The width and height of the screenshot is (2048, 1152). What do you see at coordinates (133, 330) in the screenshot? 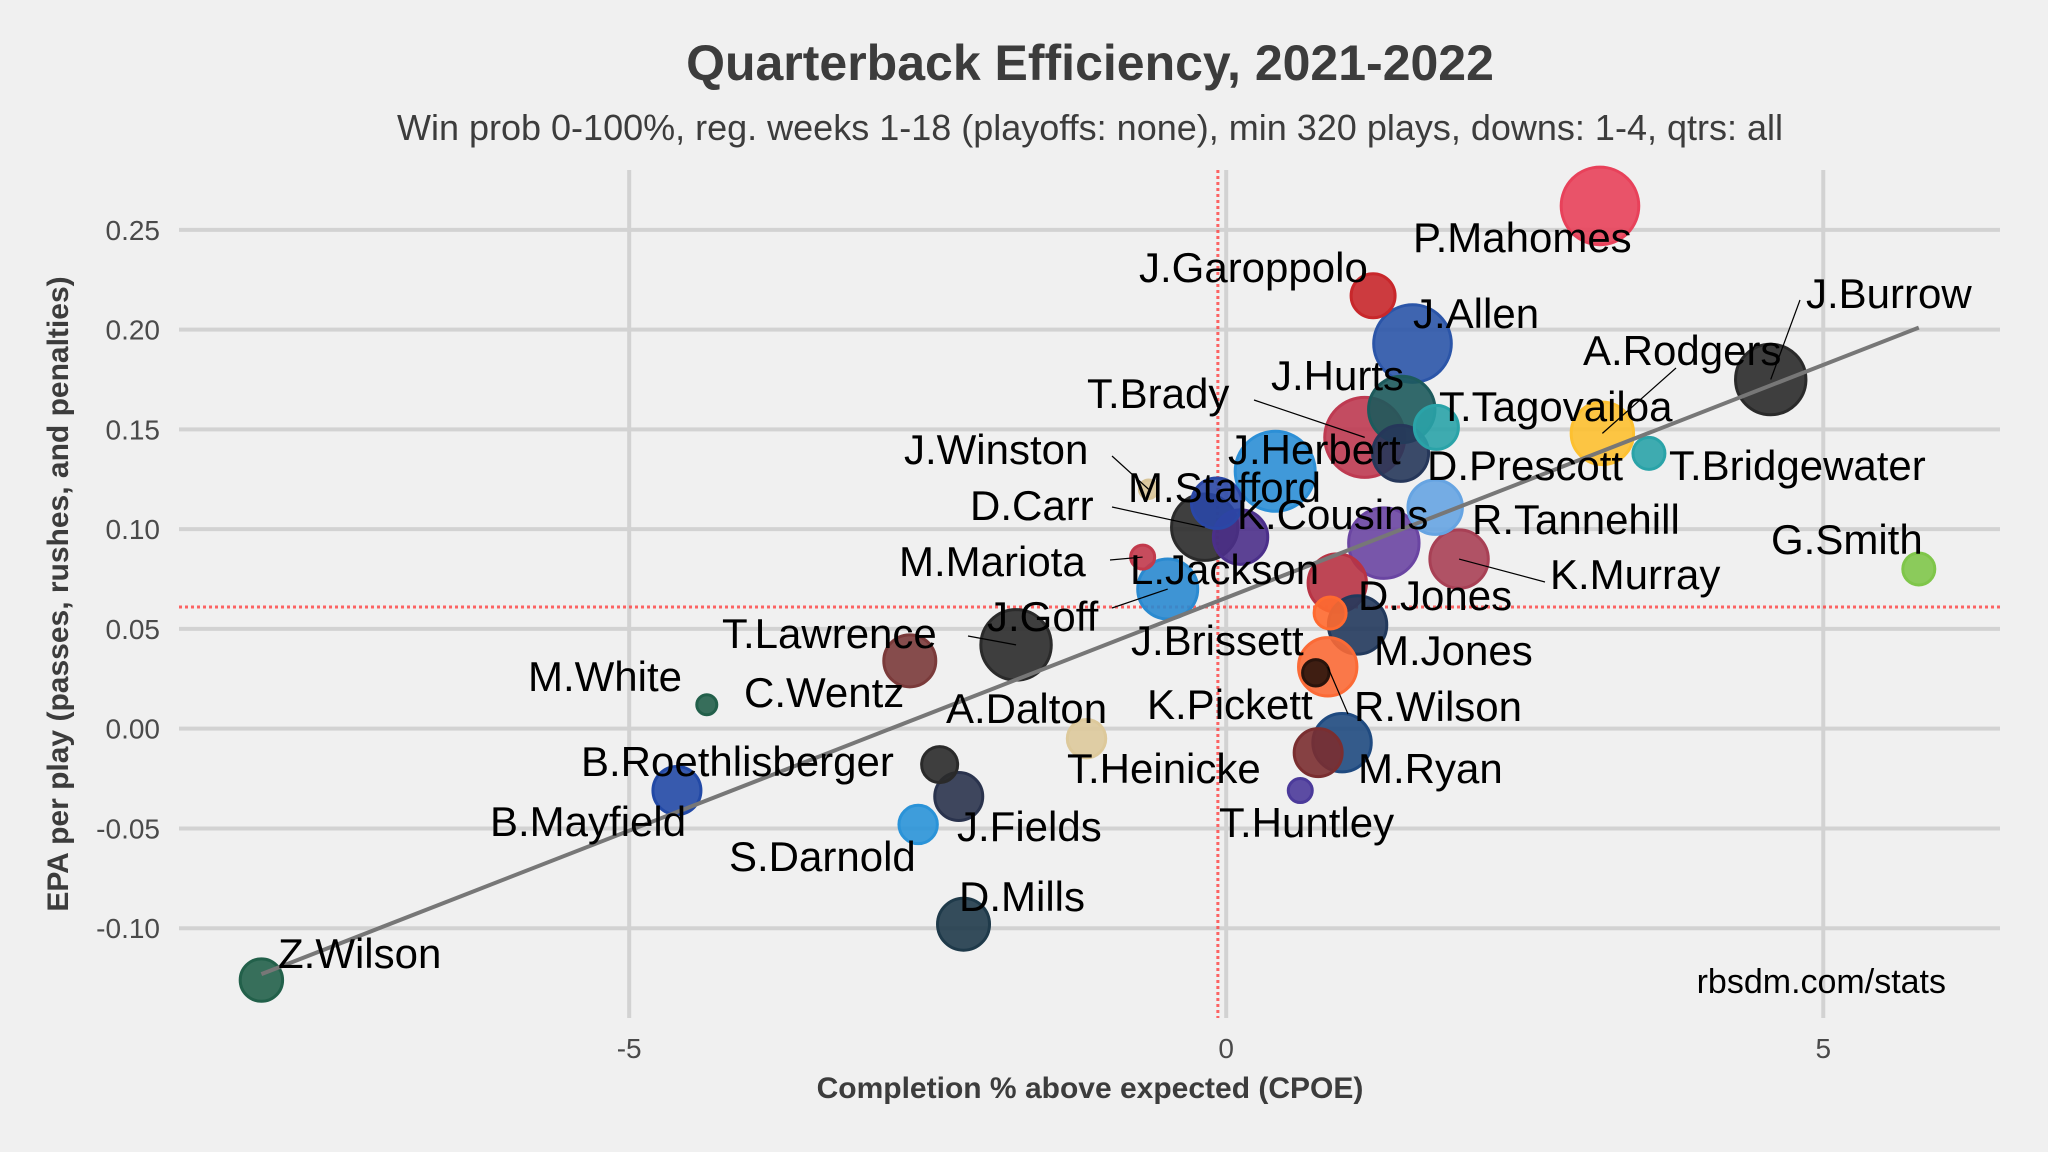
I see `y-tick-label: 0.20` at bounding box center [133, 330].